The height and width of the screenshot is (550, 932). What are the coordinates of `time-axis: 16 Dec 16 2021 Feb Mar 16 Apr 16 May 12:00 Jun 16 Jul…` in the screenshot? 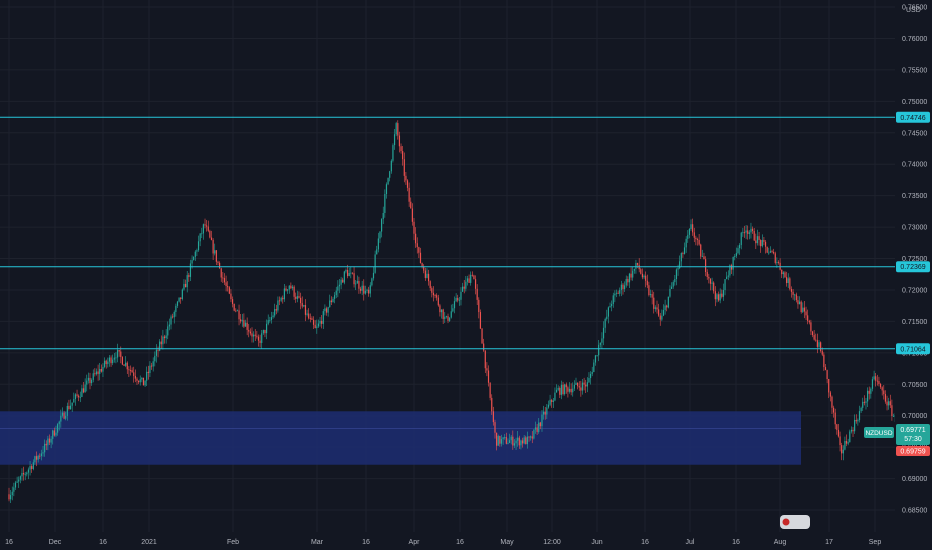 It's located at (466, 541).